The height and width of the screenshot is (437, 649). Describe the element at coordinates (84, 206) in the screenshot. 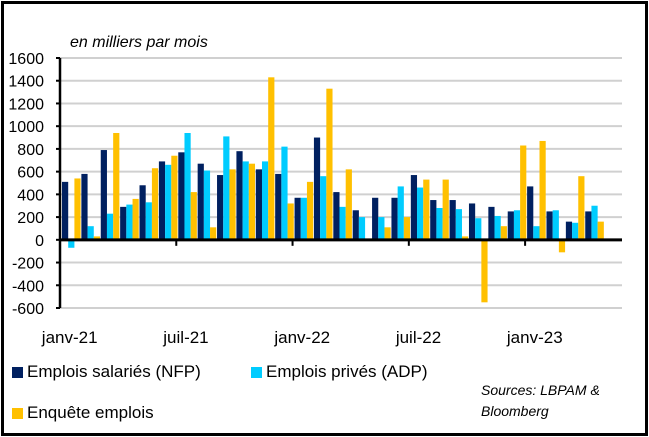

I see `bar-0-févr-21` at that location.